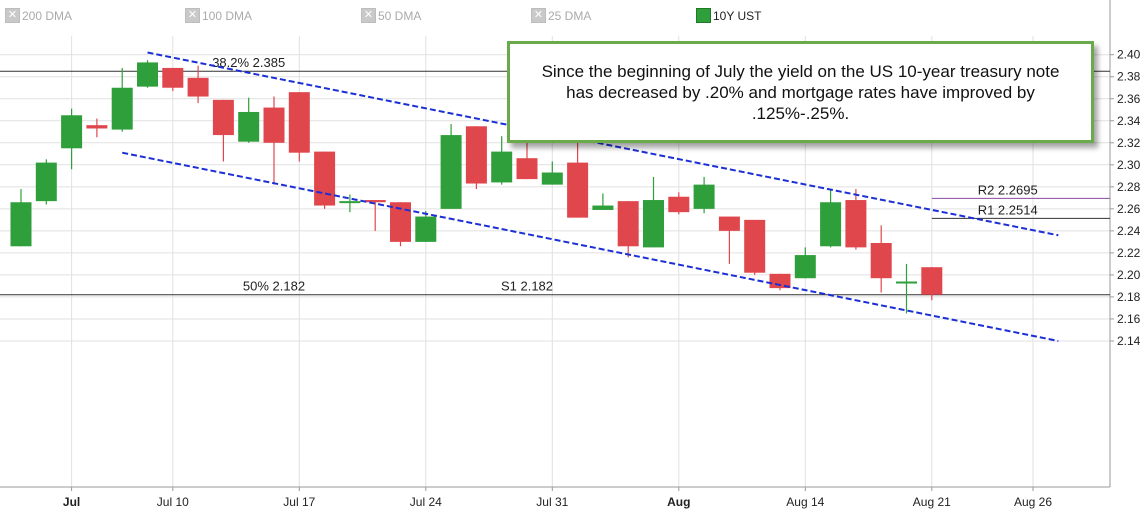 Image resolution: width=1147 pixels, height=514 pixels. I want to click on legend-item-200-dma: ✕ 200 DMA, so click(38, 15).